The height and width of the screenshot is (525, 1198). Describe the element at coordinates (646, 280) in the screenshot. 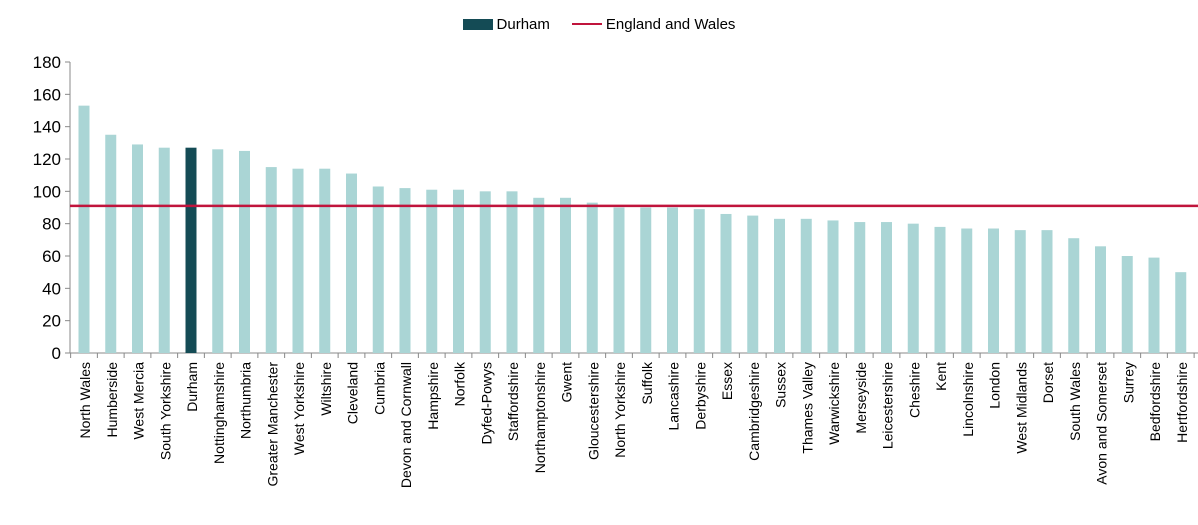

I see `bar-suffolk` at that location.